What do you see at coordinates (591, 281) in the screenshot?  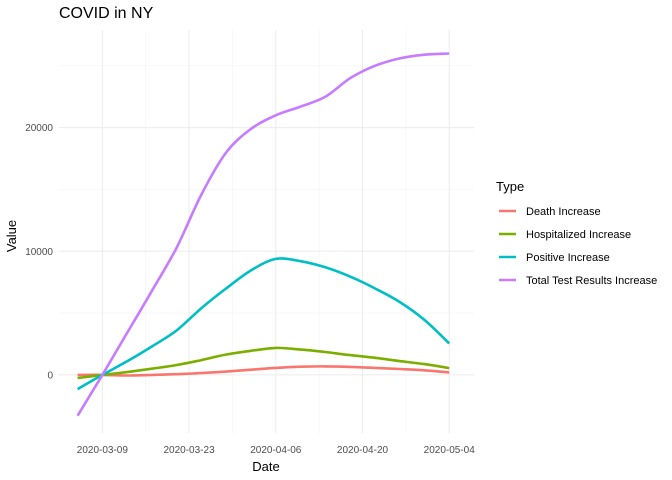 I see `legend-label-total-test-results-increase: Total Test Results Increase` at bounding box center [591, 281].